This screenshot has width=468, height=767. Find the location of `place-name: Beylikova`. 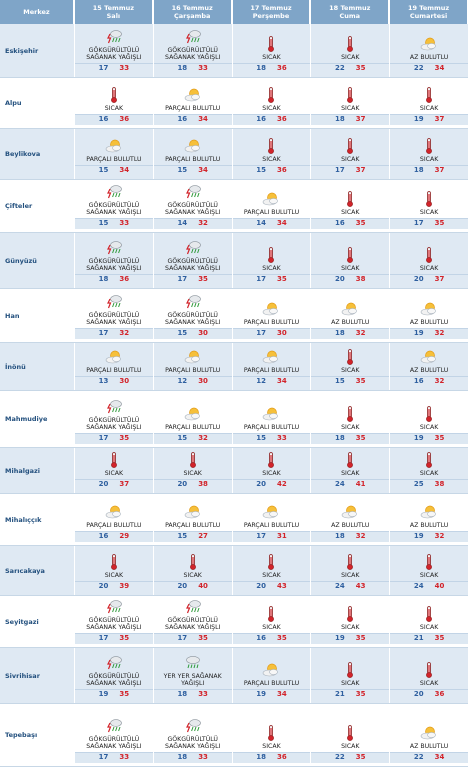

place-name: Beylikova is located at coordinates (37, 154).